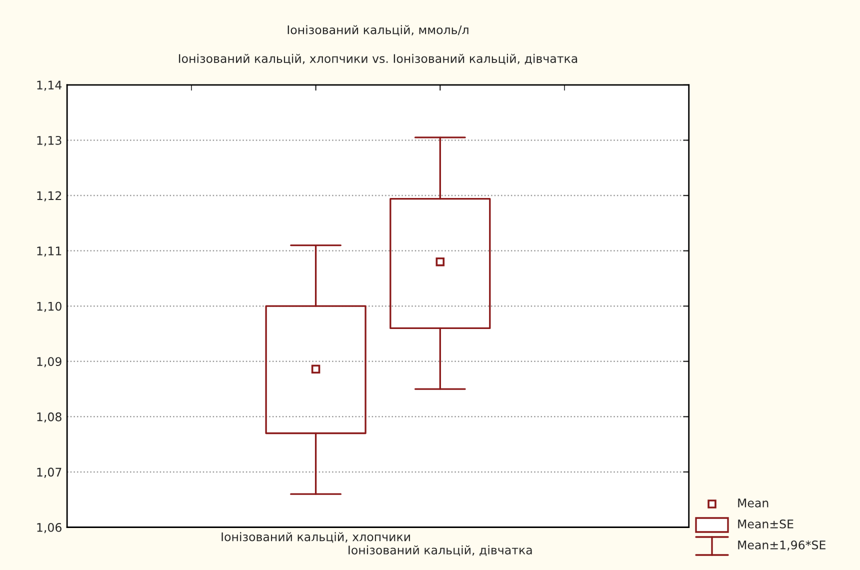 The width and height of the screenshot is (860, 570). What do you see at coordinates (49, 307) in the screenshot?
I see `y-tick-label: 1,10` at bounding box center [49, 307].